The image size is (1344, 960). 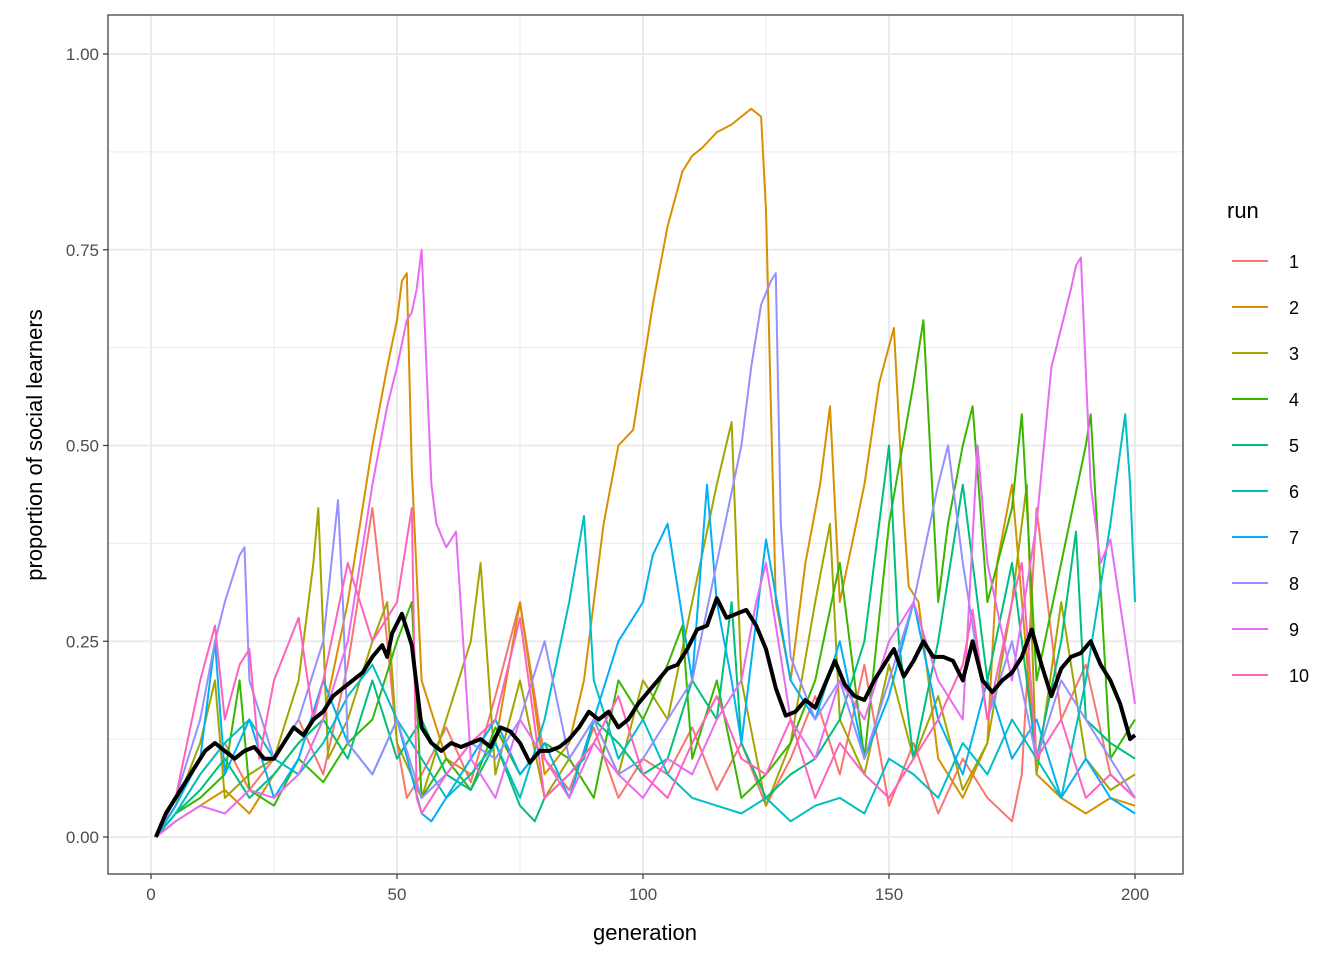 What do you see at coordinates (82, 837) in the screenshot?
I see `y-tick-label: 0.00` at bounding box center [82, 837].